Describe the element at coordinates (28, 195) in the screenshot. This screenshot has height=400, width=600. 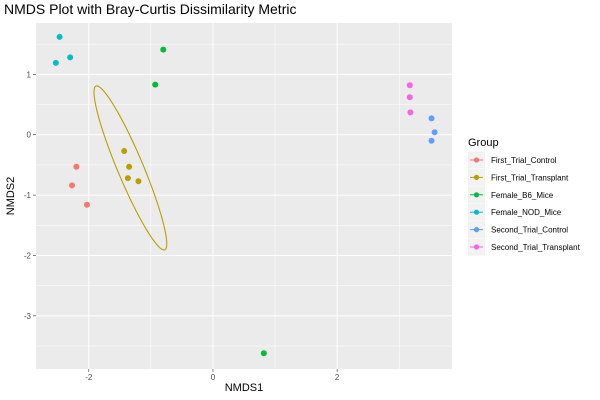
I see `y-tick-label: -1` at that location.